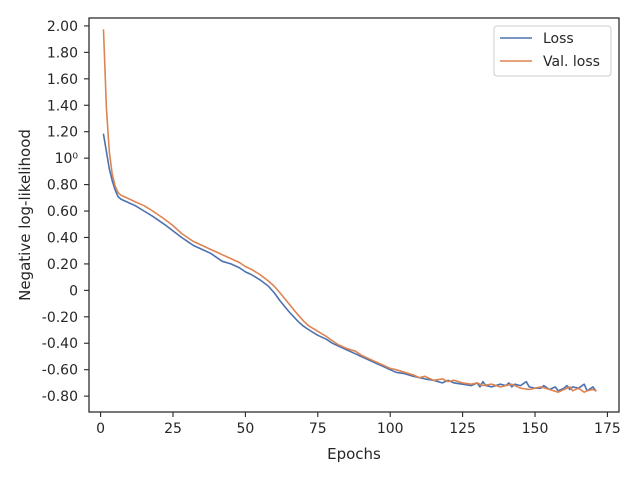 The image size is (640, 480). I want to click on legend: Loss Val. loss, so click(552, 51).